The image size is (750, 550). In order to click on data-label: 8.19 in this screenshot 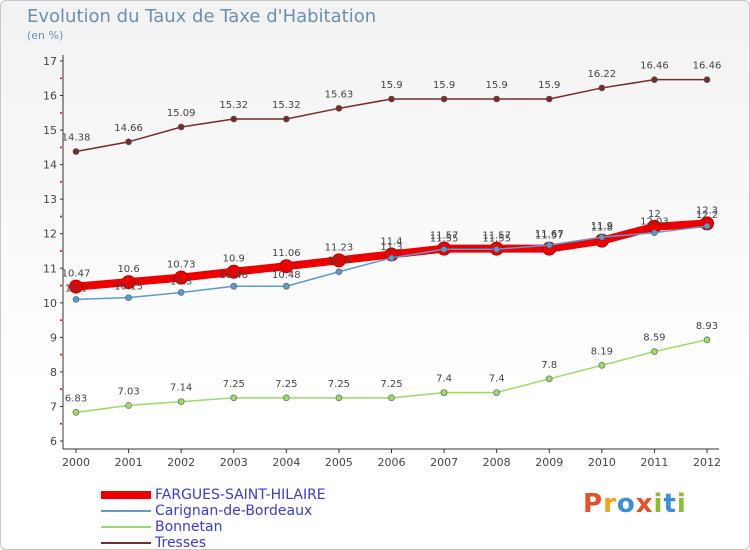, I will do `click(602, 351)`.